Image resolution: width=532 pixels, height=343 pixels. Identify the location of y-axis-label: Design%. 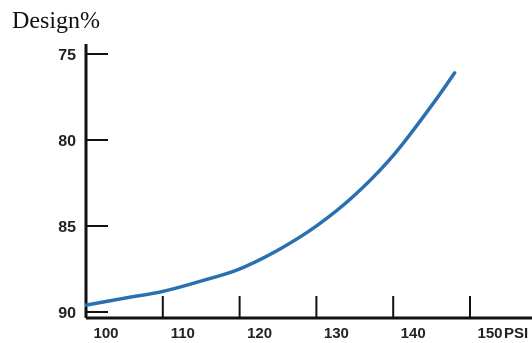
(56, 21).